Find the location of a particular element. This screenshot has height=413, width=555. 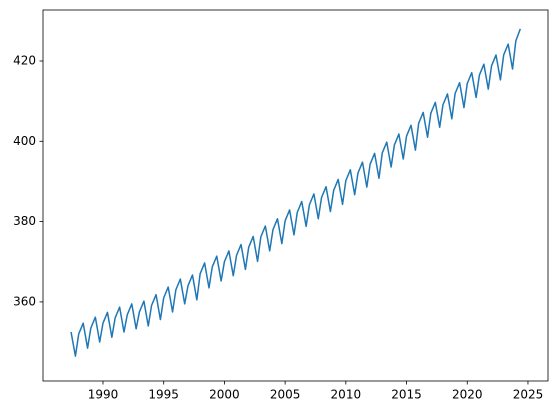

y-tick-label: 380 is located at coordinates (24, 221).